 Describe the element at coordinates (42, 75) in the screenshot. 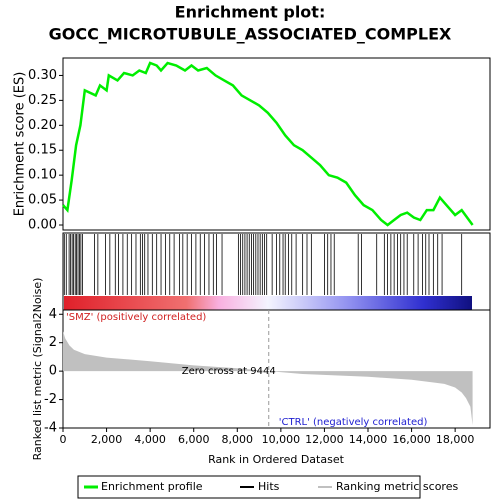

I see `y-tick-label: 0.30` at that location.